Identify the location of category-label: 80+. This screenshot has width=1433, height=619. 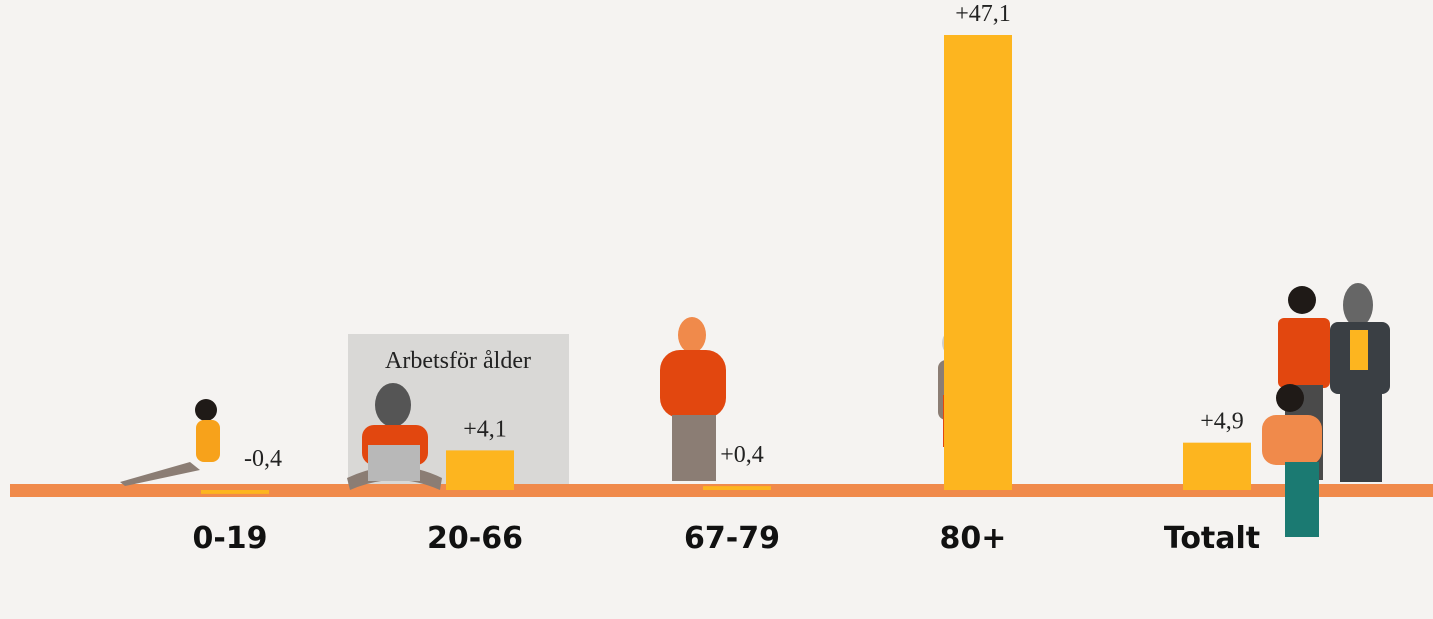
(973, 538).